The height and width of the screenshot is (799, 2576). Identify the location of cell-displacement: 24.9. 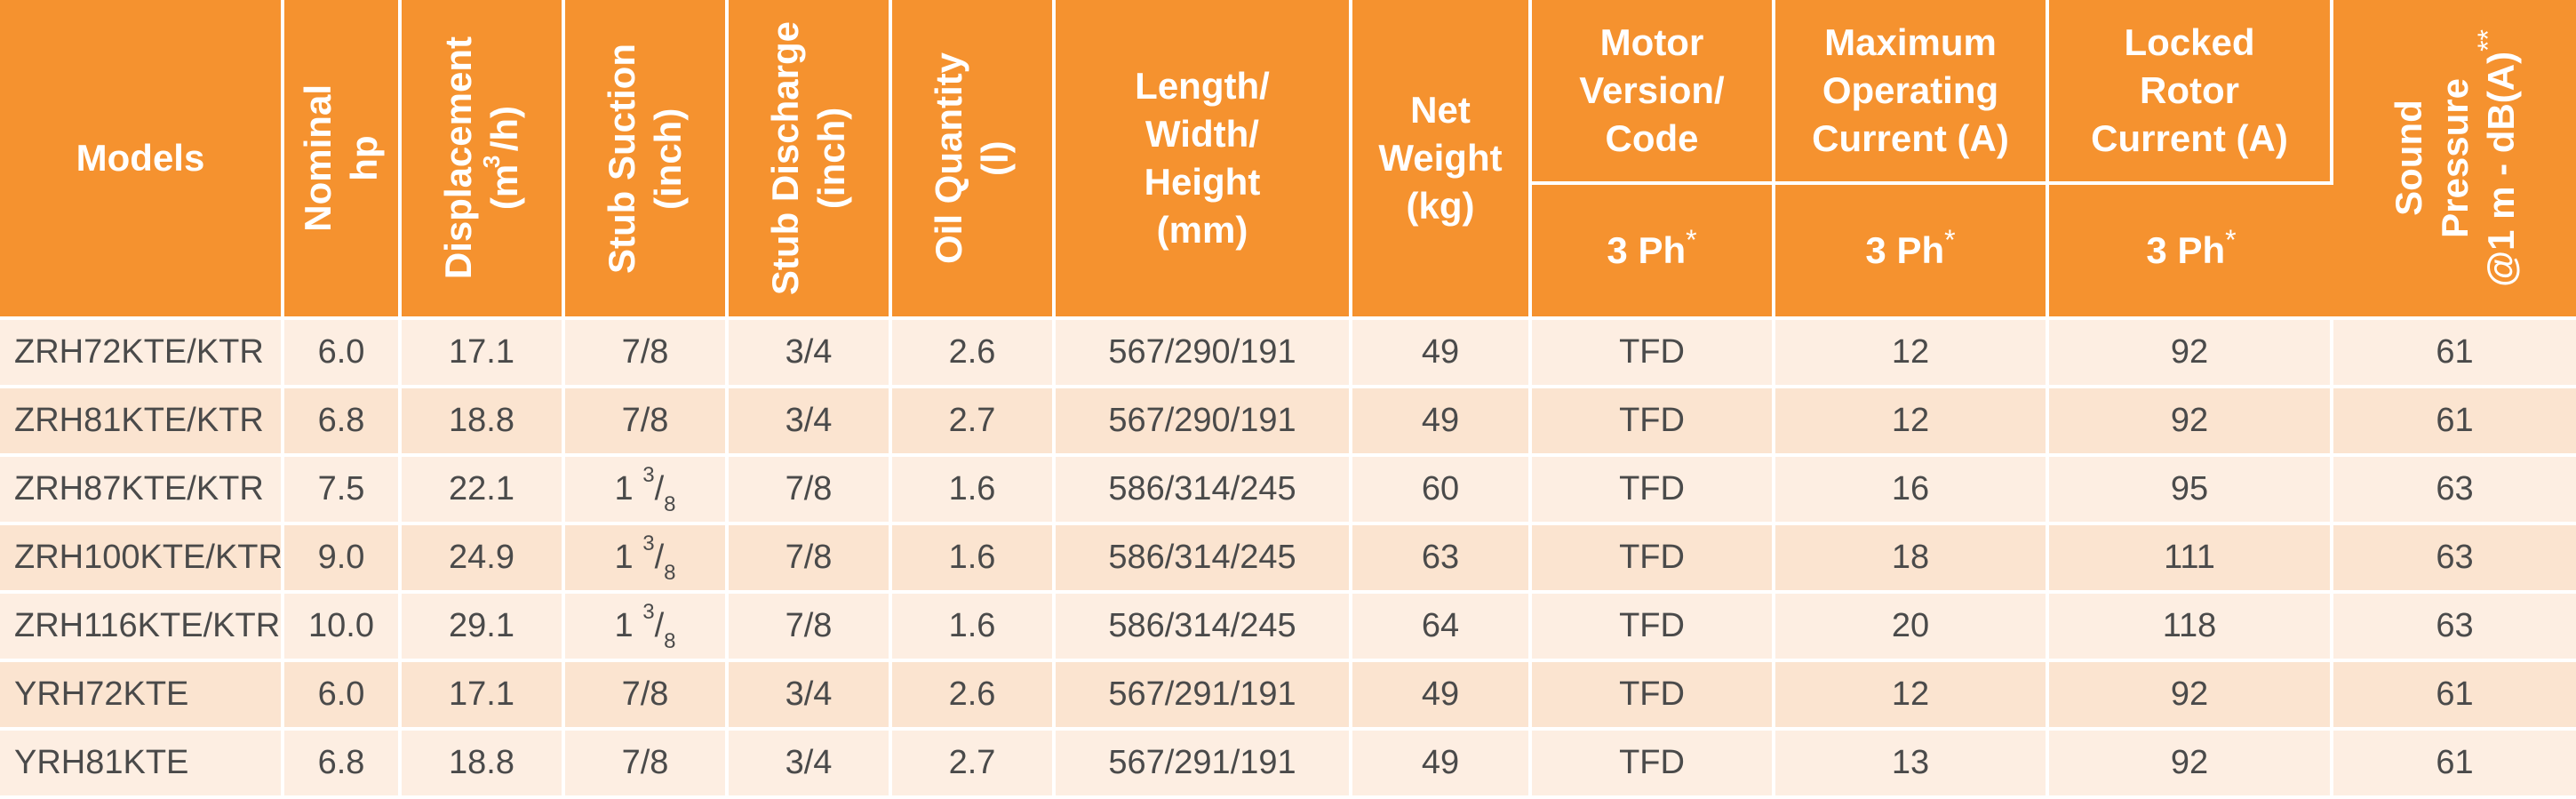
(484, 559).